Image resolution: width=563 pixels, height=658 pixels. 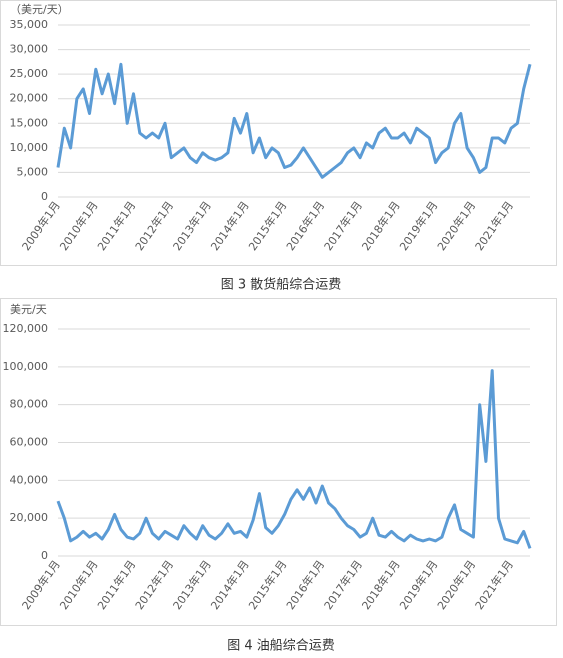 What do you see at coordinates (281, 646) in the screenshot?
I see `caption: 图 4 油船综合运费` at bounding box center [281, 646].